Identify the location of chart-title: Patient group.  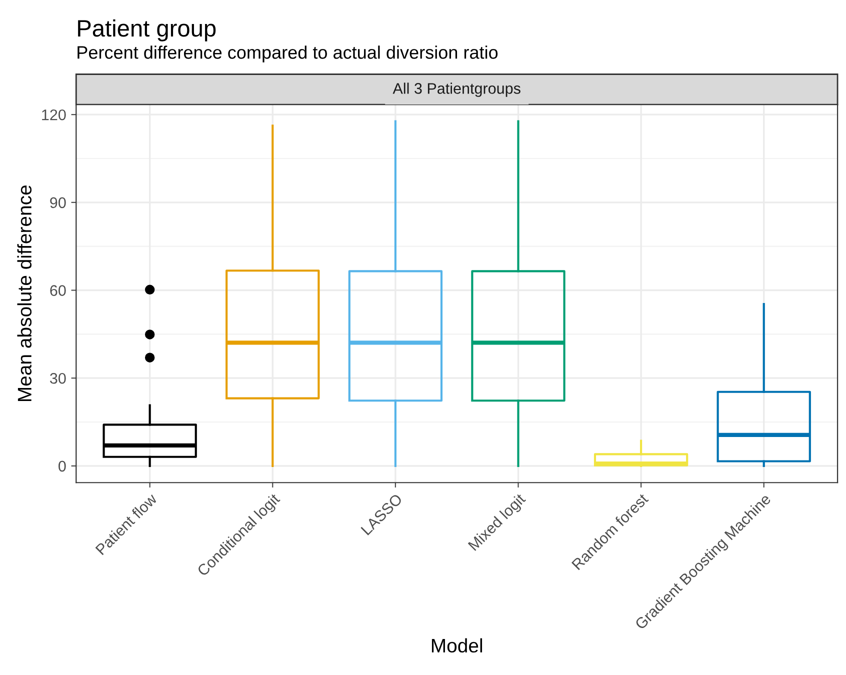
(147, 30).